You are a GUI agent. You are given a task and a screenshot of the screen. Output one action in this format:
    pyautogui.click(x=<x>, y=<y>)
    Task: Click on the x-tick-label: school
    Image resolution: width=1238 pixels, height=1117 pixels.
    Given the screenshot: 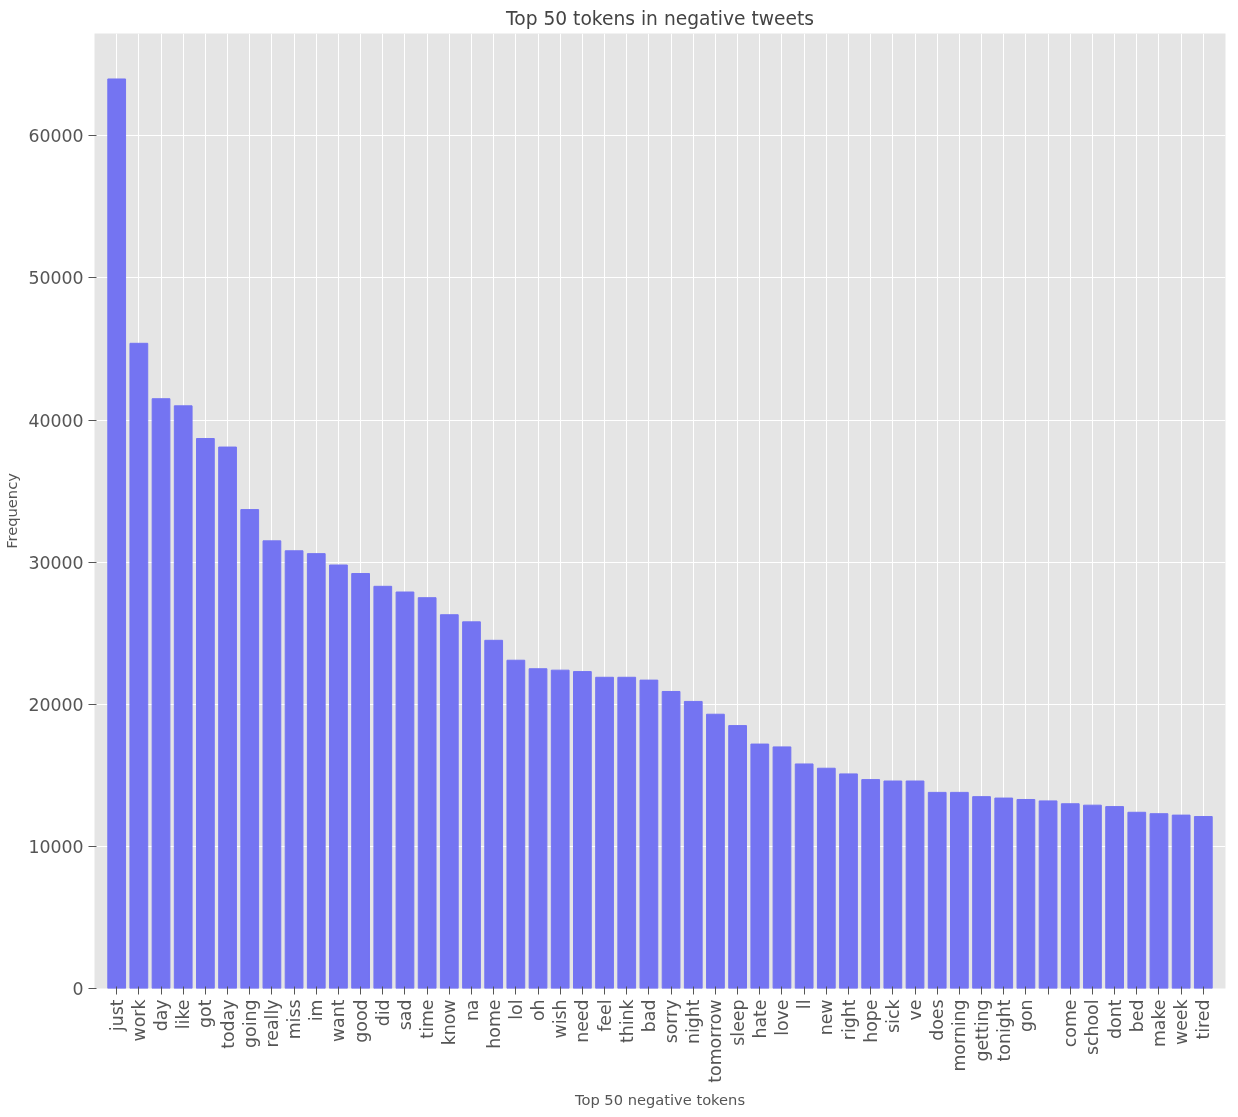 What is the action you would take?
    pyautogui.click(x=1092, y=1027)
    